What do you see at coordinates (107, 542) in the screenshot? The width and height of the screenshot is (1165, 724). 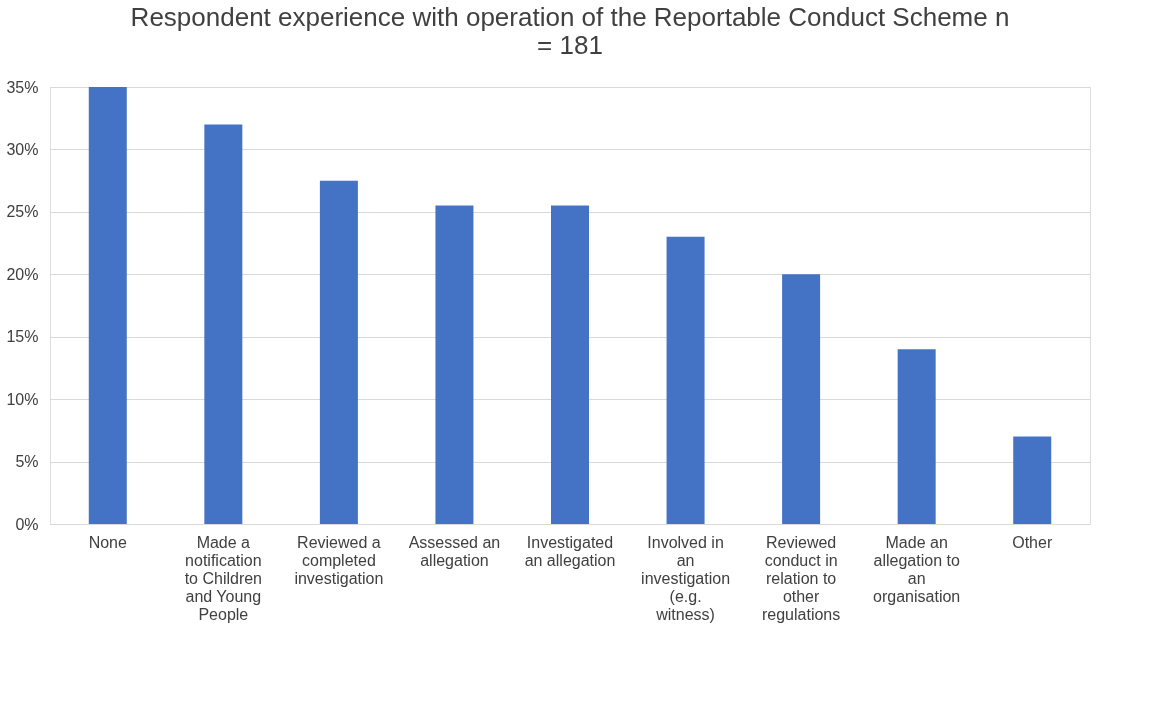 I see `x-tick-label: None` at bounding box center [107, 542].